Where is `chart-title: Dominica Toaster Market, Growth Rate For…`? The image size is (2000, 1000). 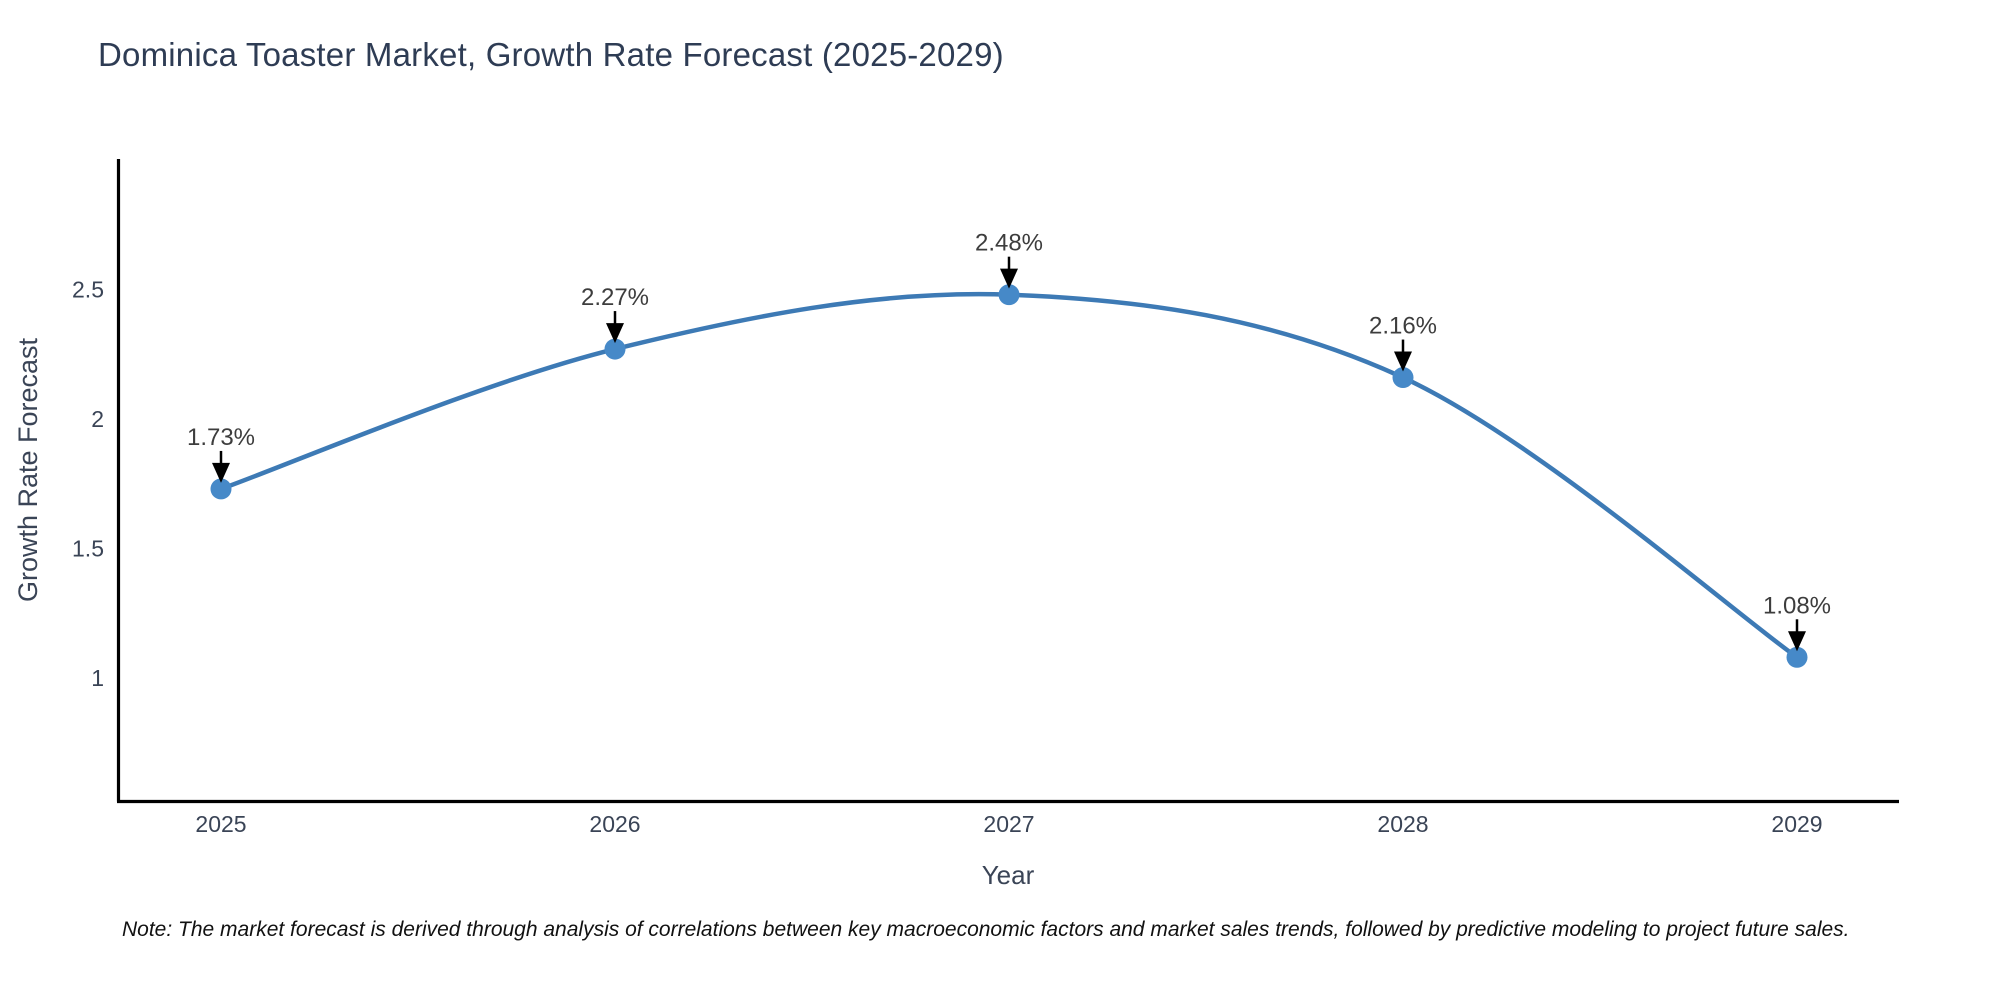 chart-title: Dominica Toaster Market, Growth Rate For… is located at coordinates (551, 54).